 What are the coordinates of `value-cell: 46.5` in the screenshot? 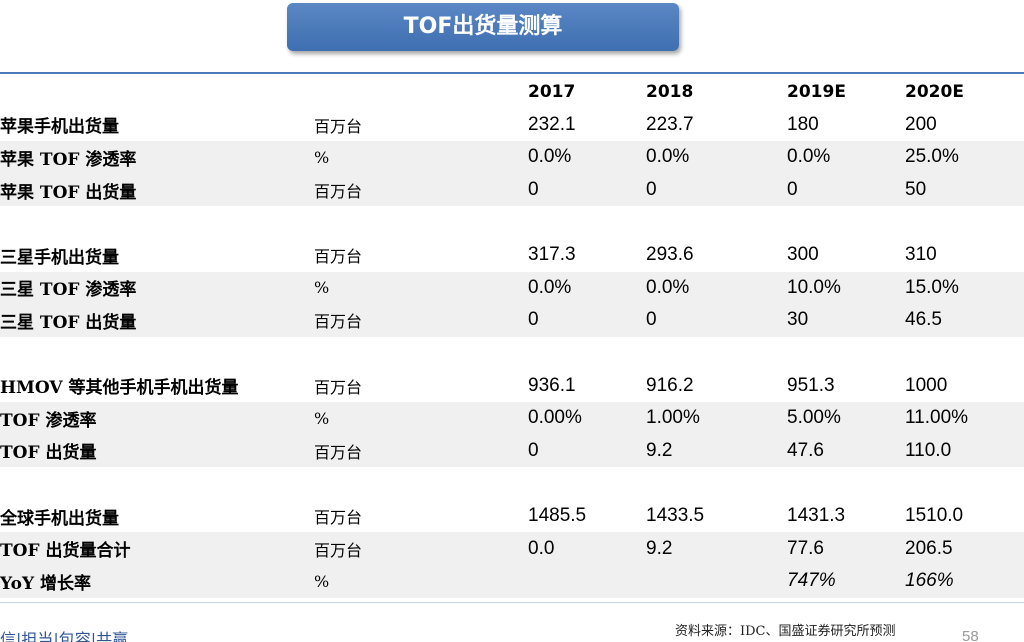 It's located at (964, 320).